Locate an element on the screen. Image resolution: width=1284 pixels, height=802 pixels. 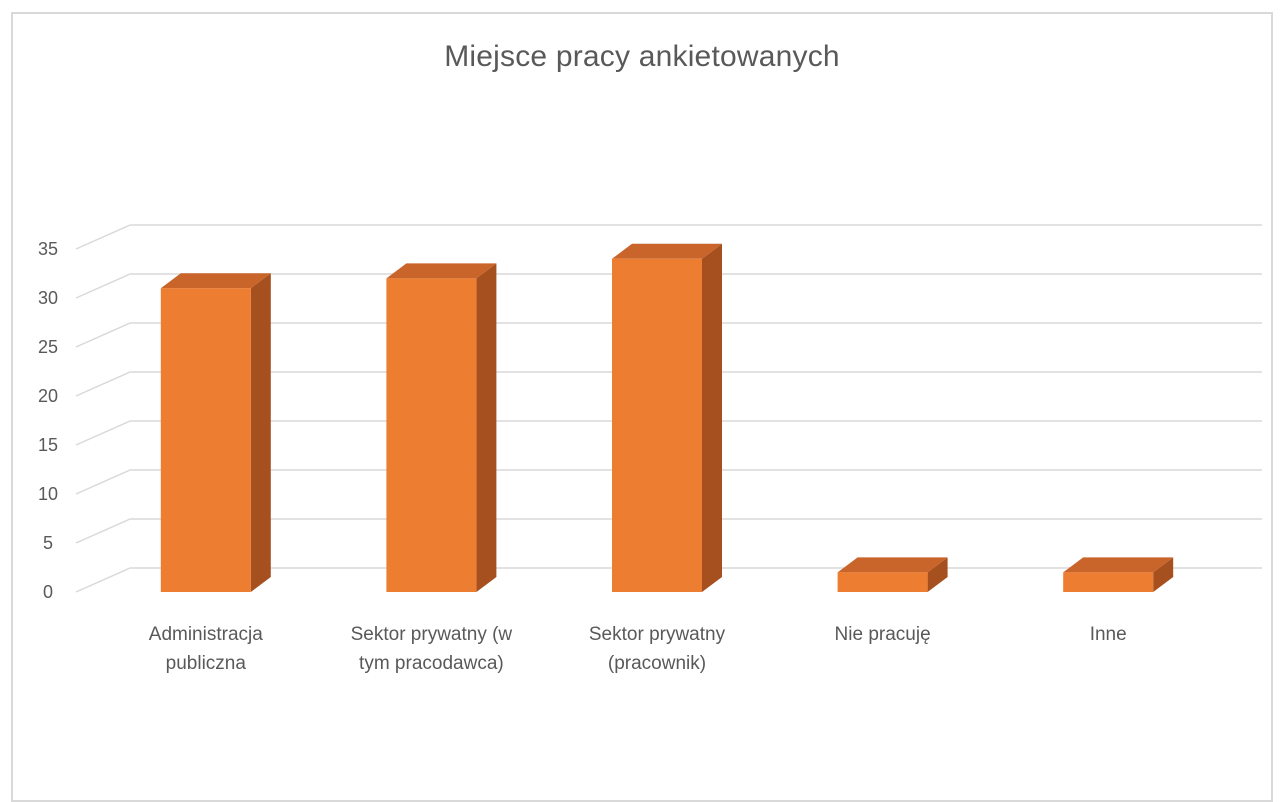
x-category-label: Sektor prywatny (w tym pracodawca) is located at coordinates (431, 649).